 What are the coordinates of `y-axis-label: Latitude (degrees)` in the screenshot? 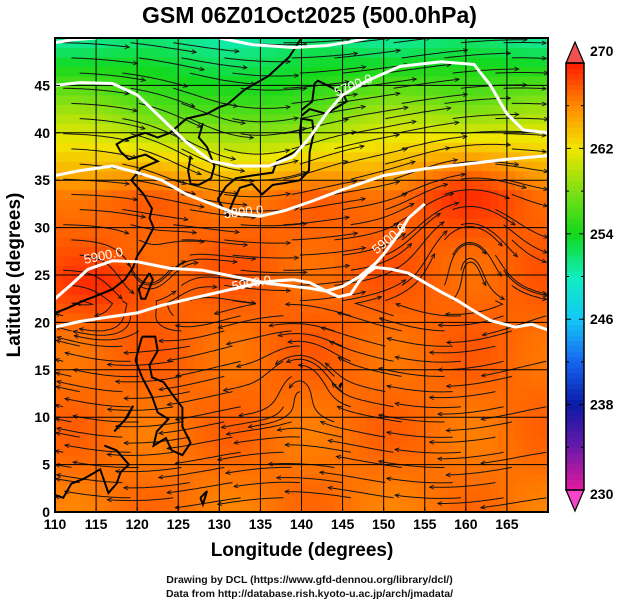 It's located at (14, 275).